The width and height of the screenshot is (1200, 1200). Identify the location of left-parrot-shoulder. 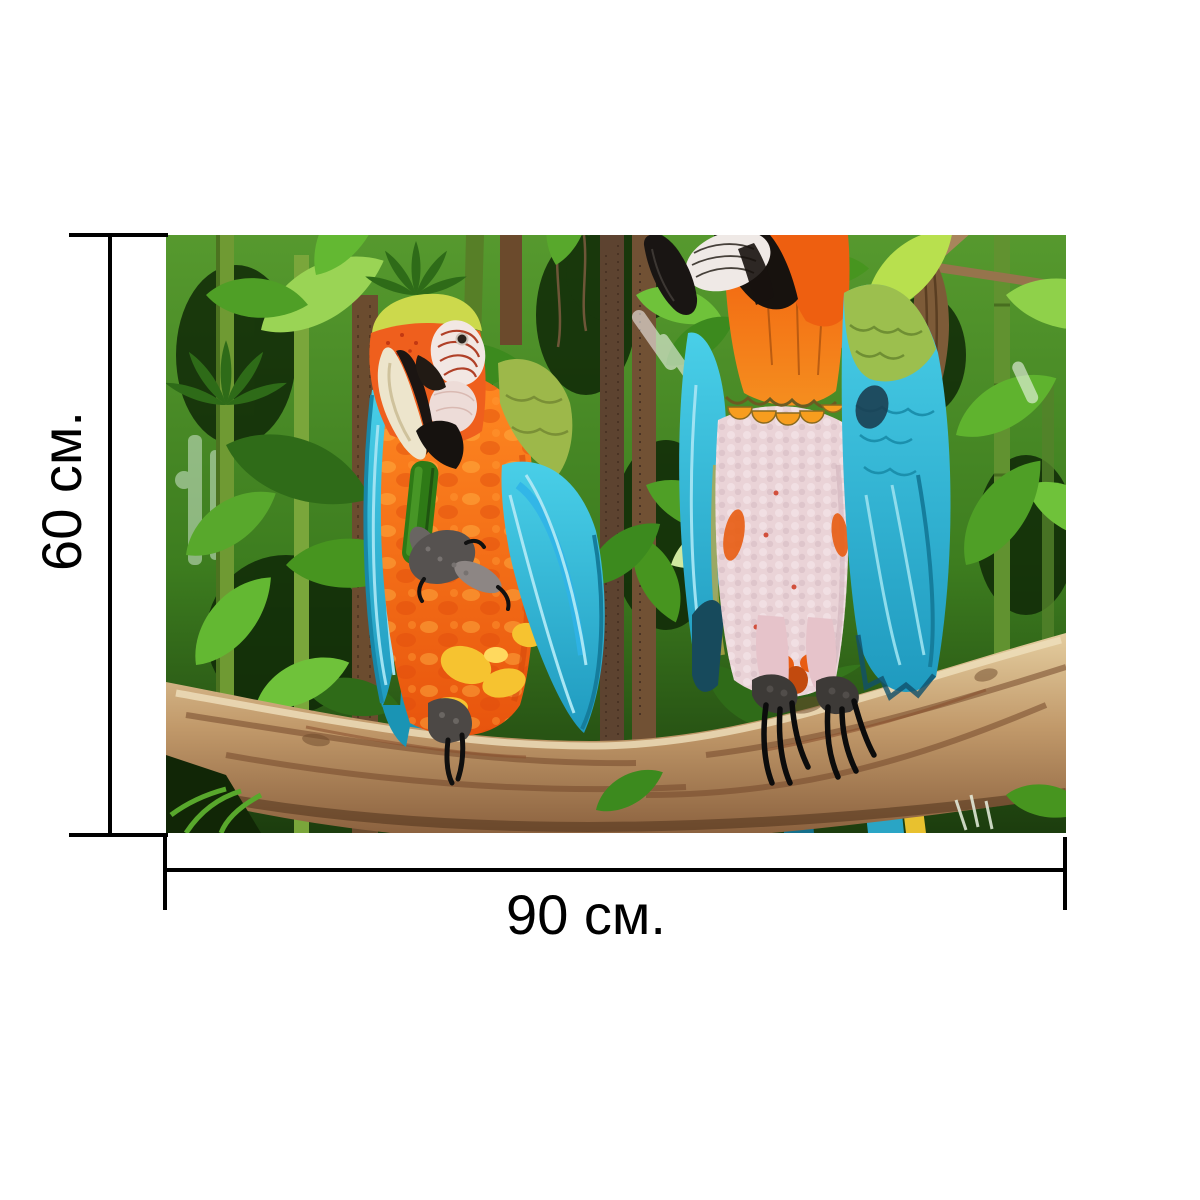
(535, 417).